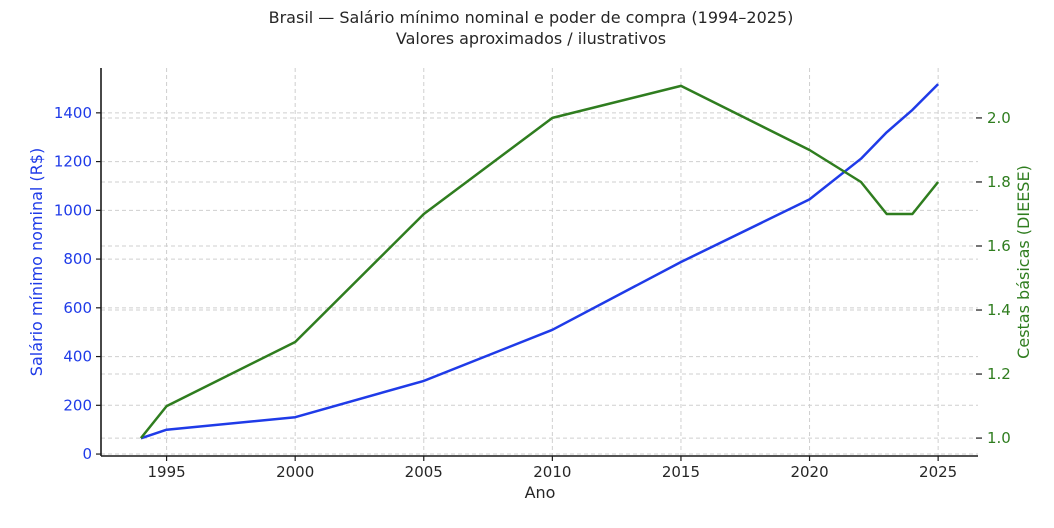 The width and height of the screenshot is (1054, 528). Describe the element at coordinates (77, 357) in the screenshot. I see `y-tick-label-left: 400` at that location.